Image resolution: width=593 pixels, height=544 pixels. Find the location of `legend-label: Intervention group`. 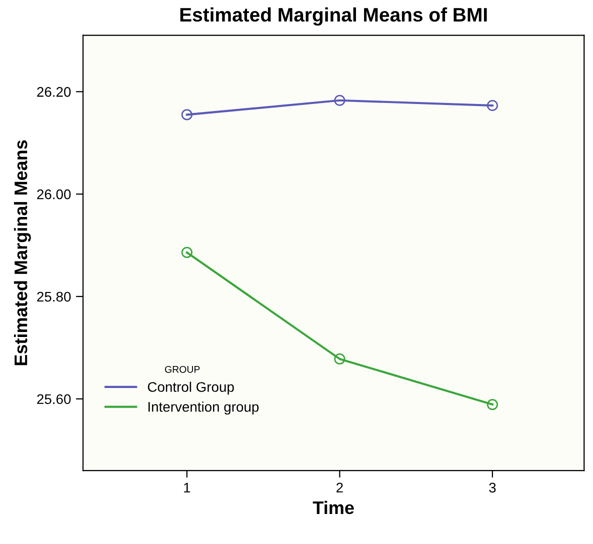

legend-label: Intervention group is located at coordinates (203, 408).